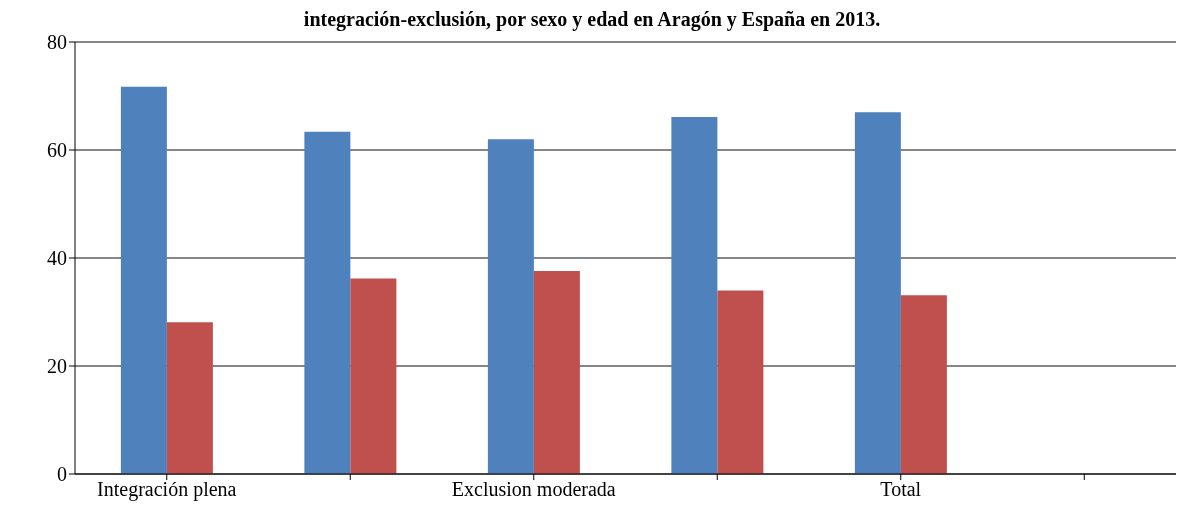  What do you see at coordinates (57, 258) in the screenshot?
I see `y-tick-label: 40` at bounding box center [57, 258].